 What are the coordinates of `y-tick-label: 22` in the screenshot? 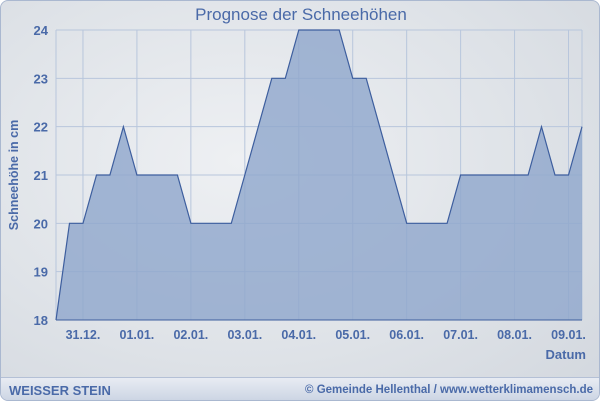 It's located at (41, 127).